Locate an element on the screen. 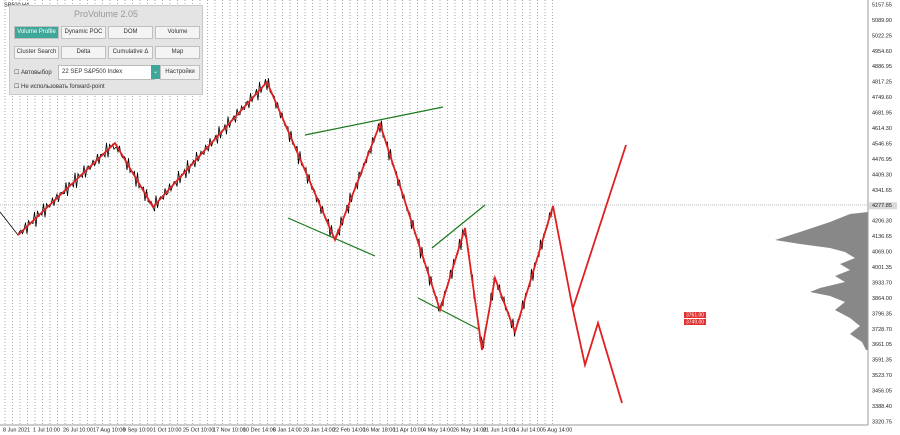 The image size is (900, 435). panel-title: ProVolume 2.05 is located at coordinates (106, 14).